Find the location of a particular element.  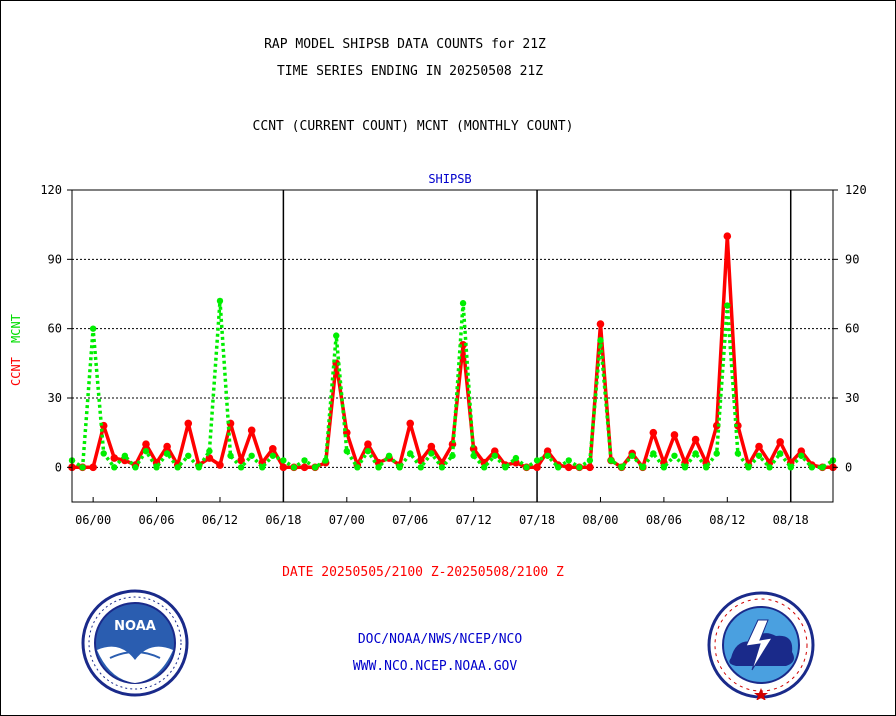

y-tick-label-left: 0 is located at coordinates (58, 467).